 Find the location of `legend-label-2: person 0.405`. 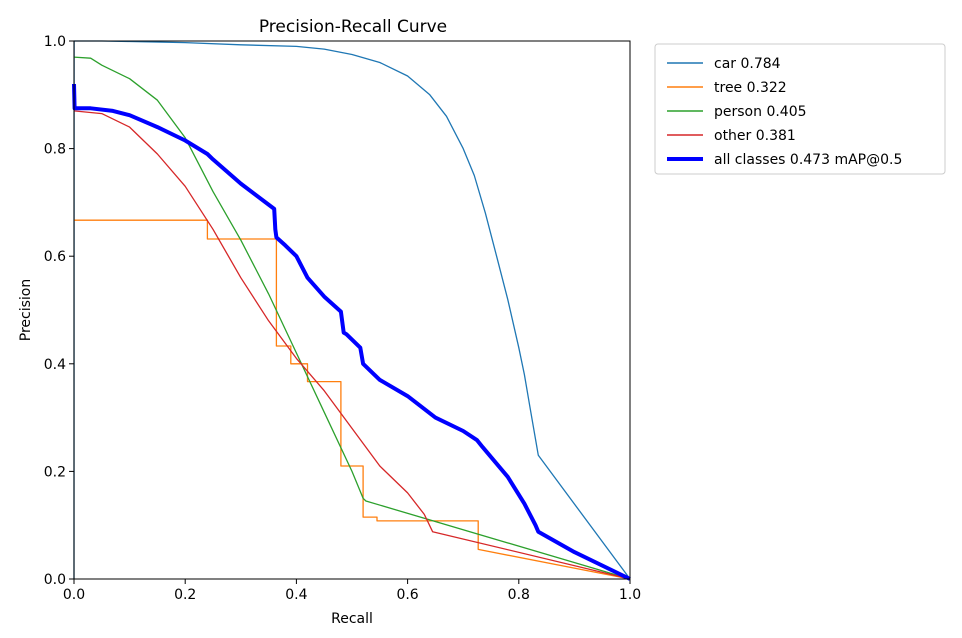

legend-label-2: person 0.405 is located at coordinates (760, 112).